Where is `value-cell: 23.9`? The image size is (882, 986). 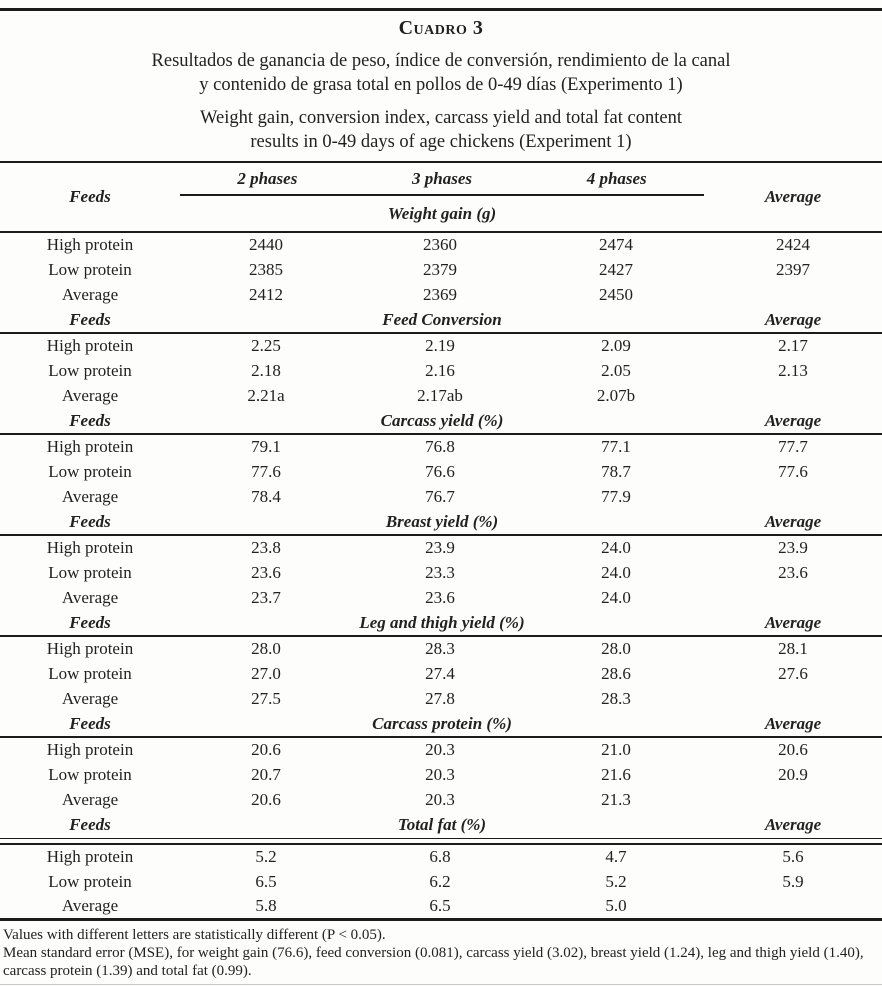
value-cell: 23.9 is located at coordinates (440, 548).